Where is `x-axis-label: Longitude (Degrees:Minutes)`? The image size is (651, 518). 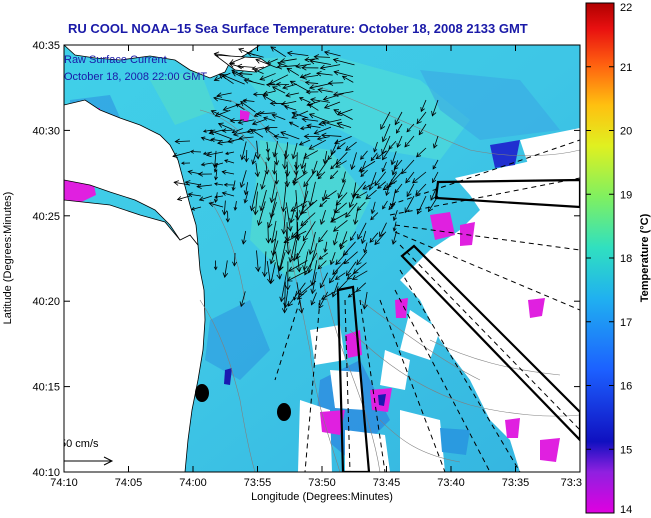 x-axis-label: Longitude (Degrees:Minutes) is located at coordinates (322, 497).